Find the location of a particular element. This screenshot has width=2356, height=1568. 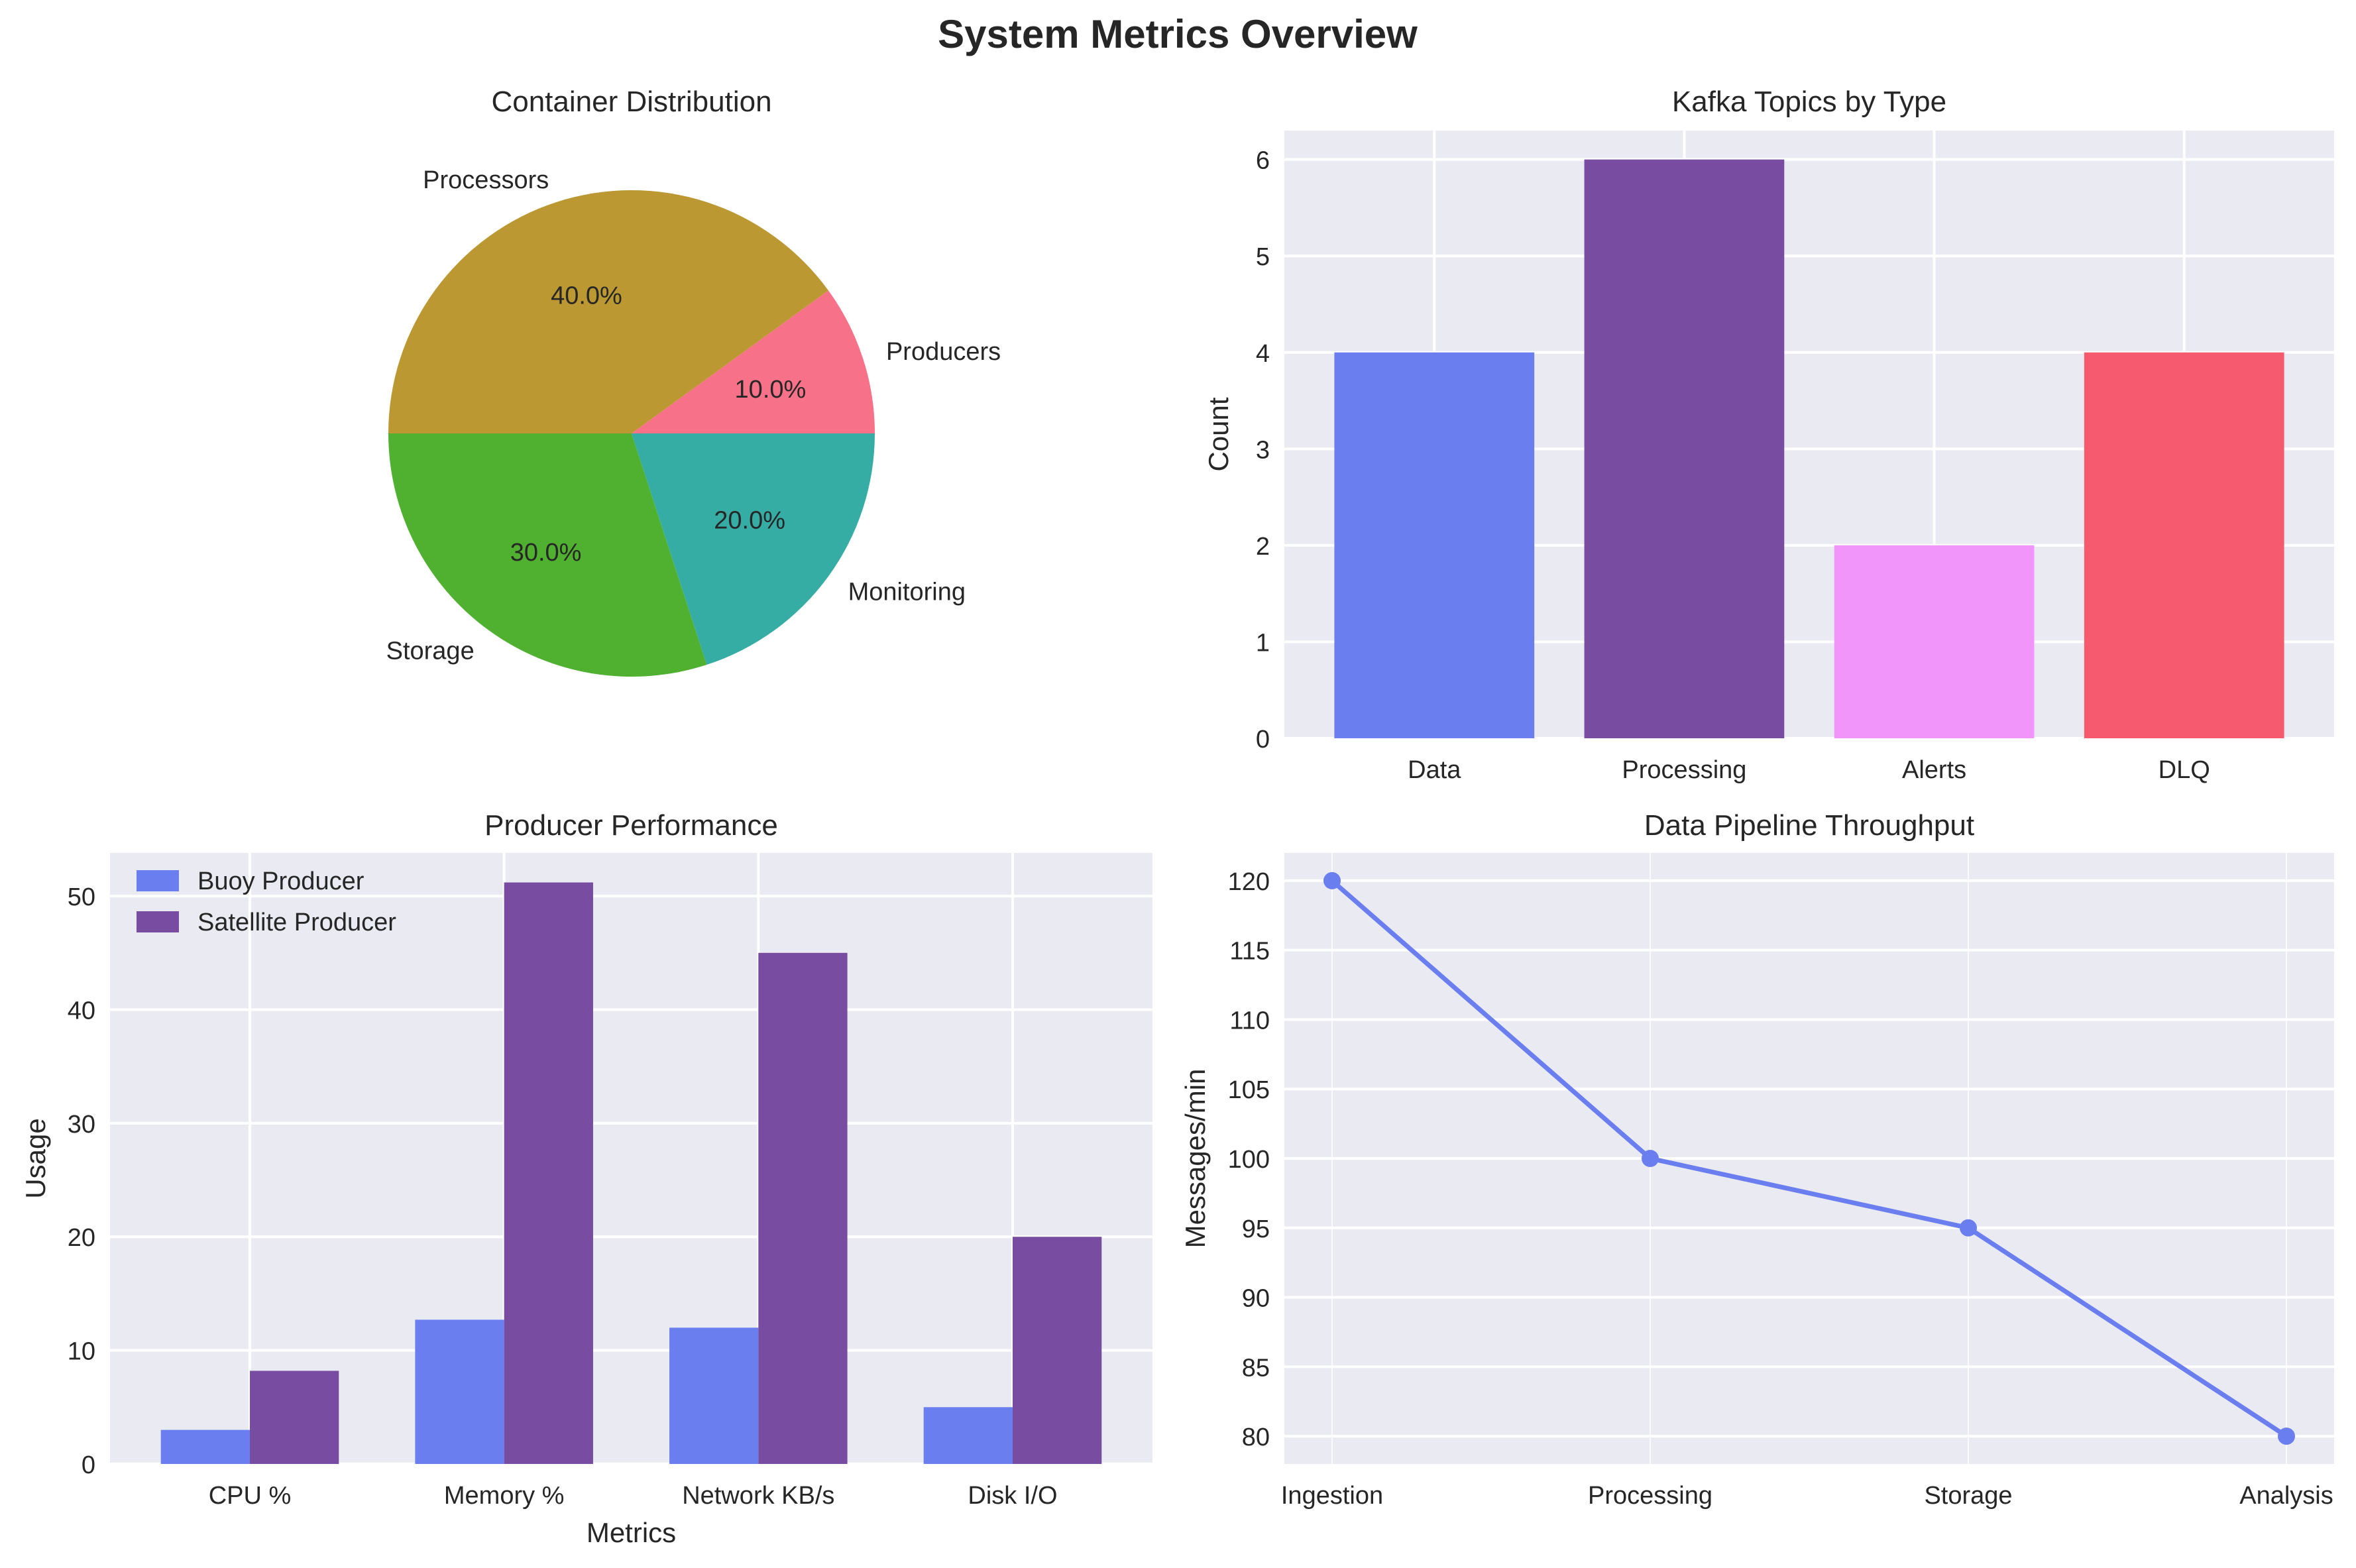

topics-bar-processing is located at coordinates (1684, 448).